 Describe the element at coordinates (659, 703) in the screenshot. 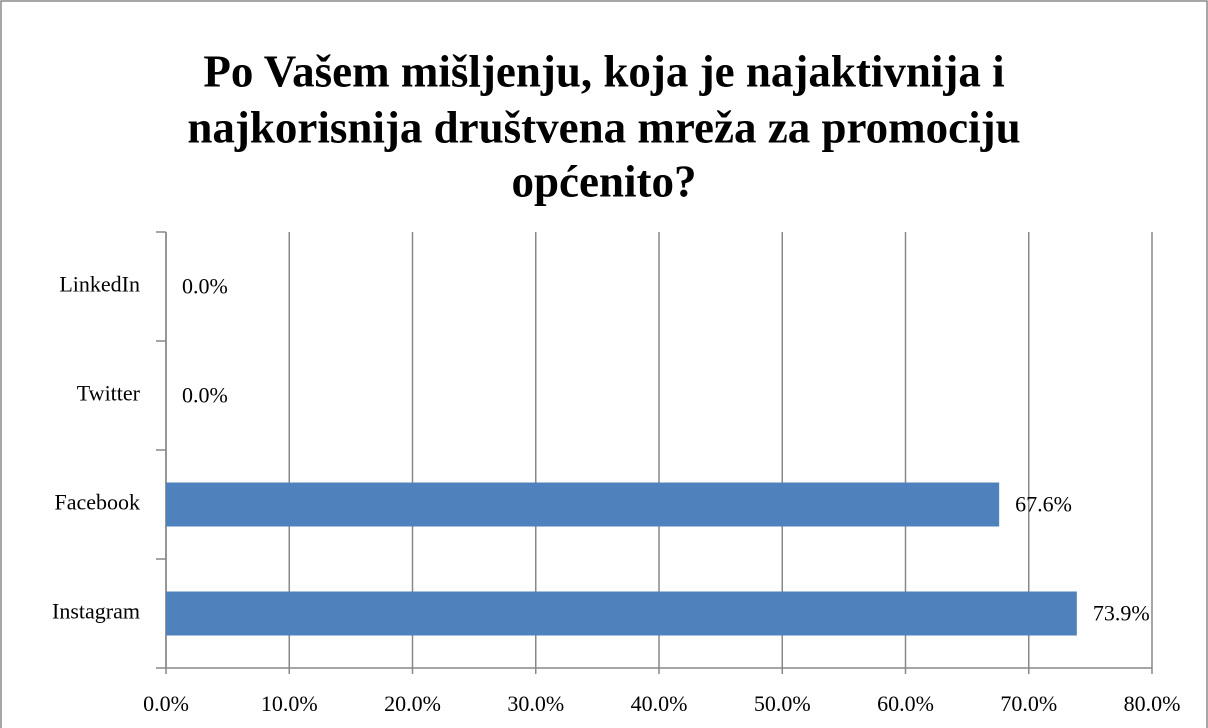

I see `x-tick-label: 40.0%` at that location.